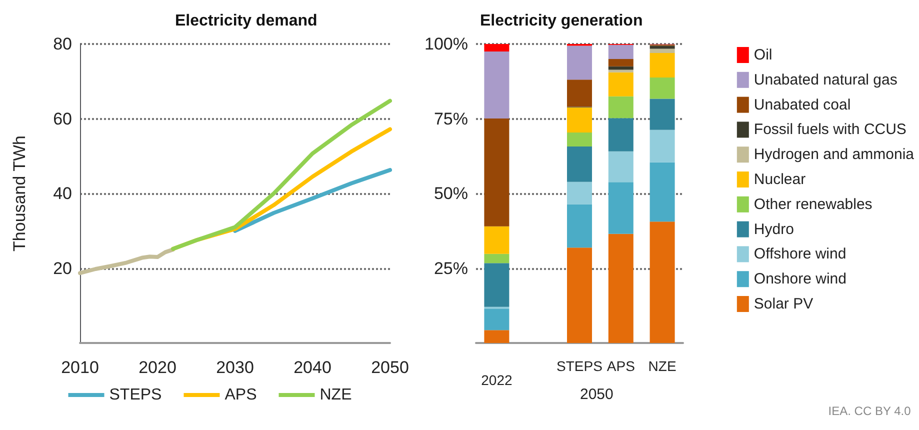 The height and width of the screenshot is (430, 919). What do you see at coordinates (800, 279) in the screenshot?
I see `legend-label: Onshore wind` at bounding box center [800, 279].